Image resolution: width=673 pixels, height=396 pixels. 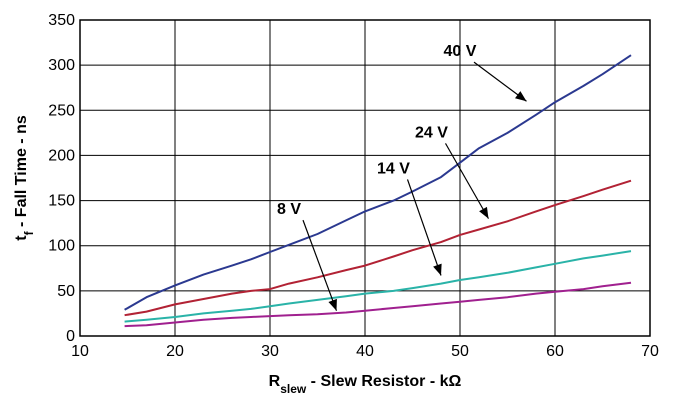 What do you see at coordinates (650, 351) in the screenshot?
I see `x-tick-label: 70` at bounding box center [650, 351].